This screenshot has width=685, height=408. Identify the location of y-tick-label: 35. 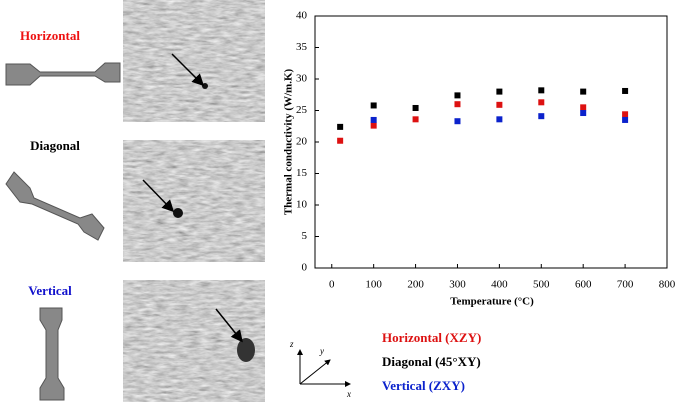
(302, 47).